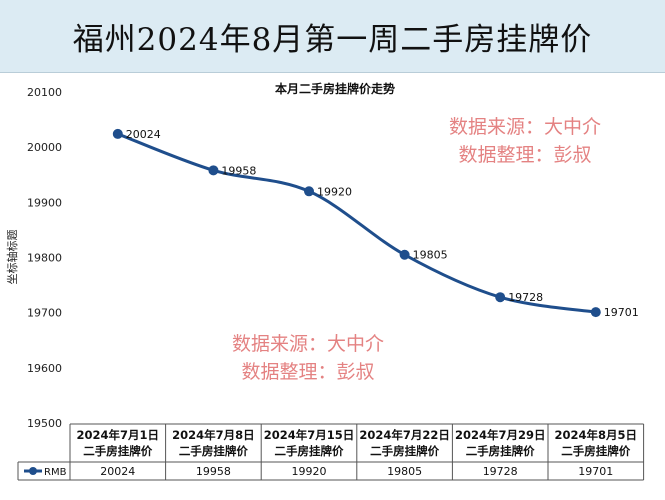 This screenshot has width=665, height=500. I want to click on data-label: 19701, so click(621, 312).